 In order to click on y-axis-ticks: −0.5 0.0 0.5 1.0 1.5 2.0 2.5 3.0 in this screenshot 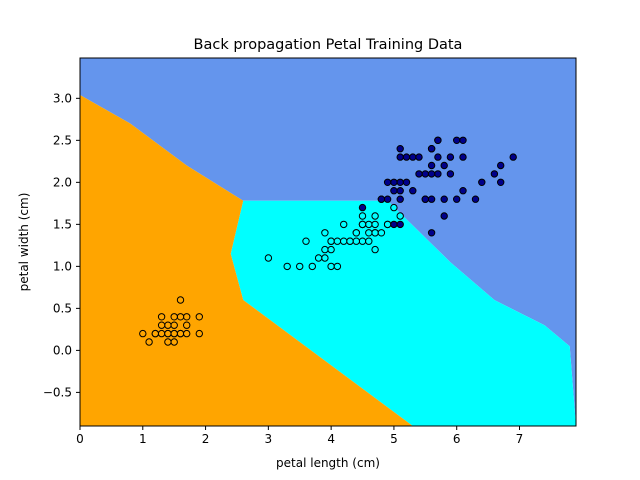, I will do `click(61, 245)`.